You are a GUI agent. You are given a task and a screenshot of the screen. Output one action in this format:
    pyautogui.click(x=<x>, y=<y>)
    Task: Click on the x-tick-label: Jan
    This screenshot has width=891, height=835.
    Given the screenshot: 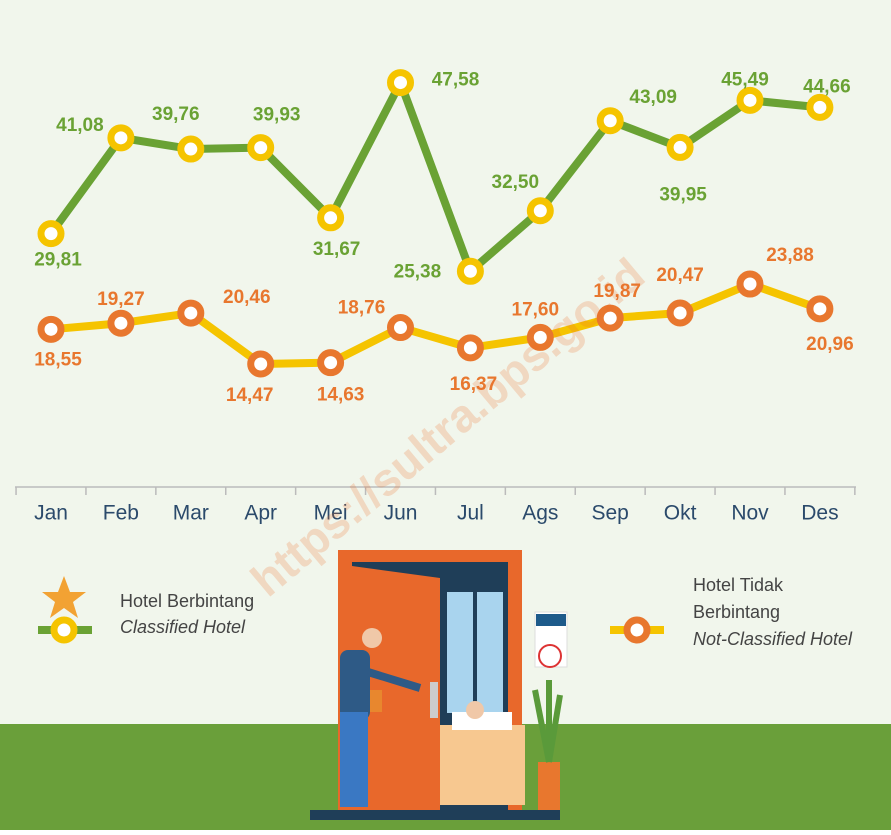 What is the action you would take?
    pyautogui.click(x=51, y=513)
    